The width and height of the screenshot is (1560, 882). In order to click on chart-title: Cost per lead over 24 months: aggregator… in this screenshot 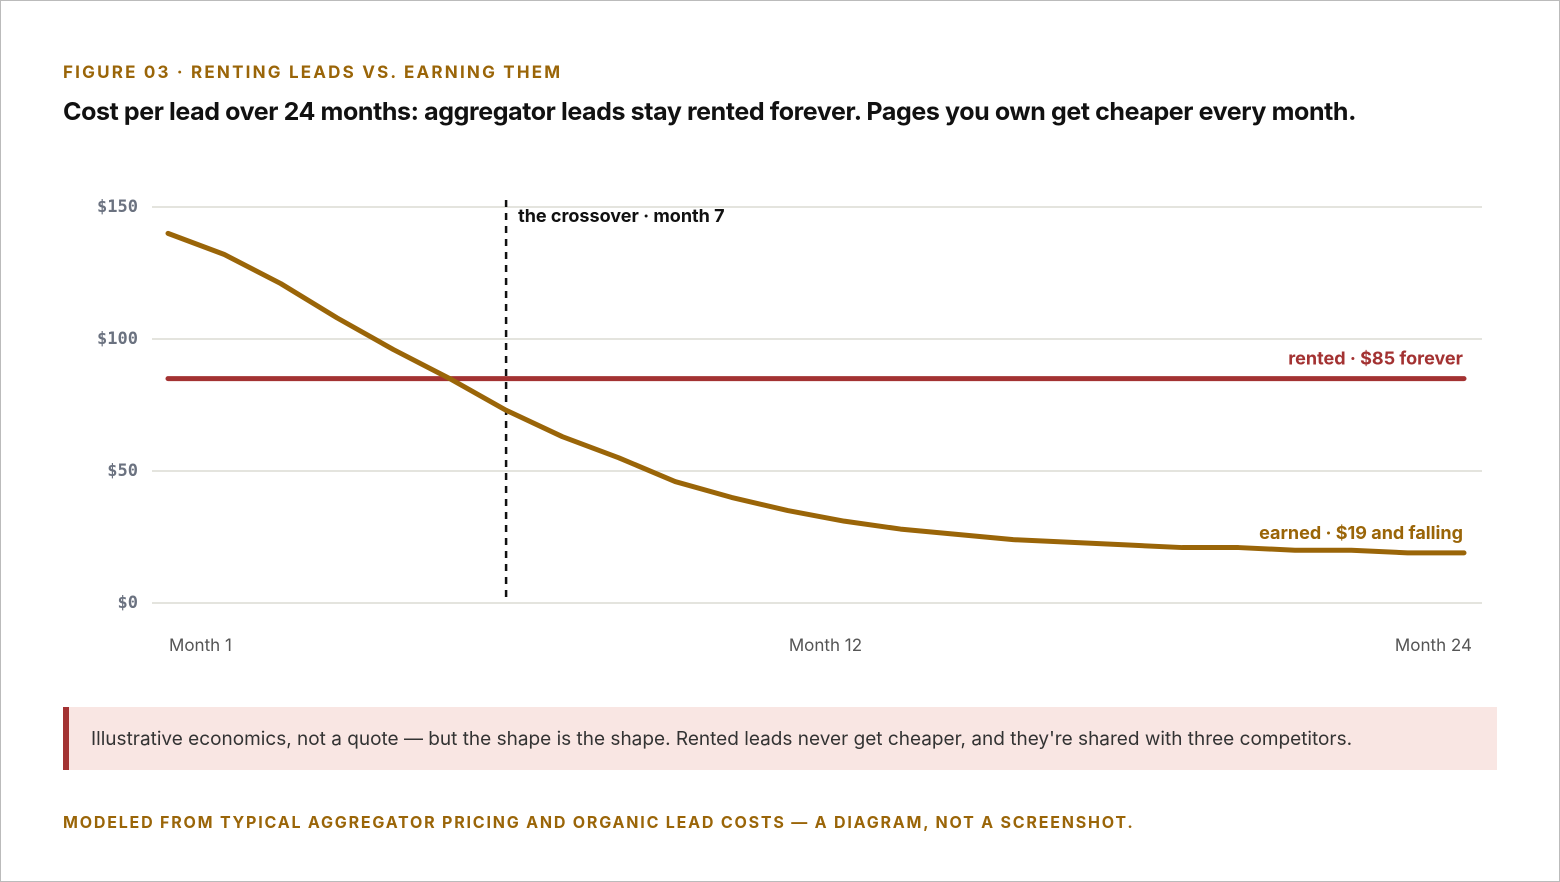, I will do `click(709, 112)`.